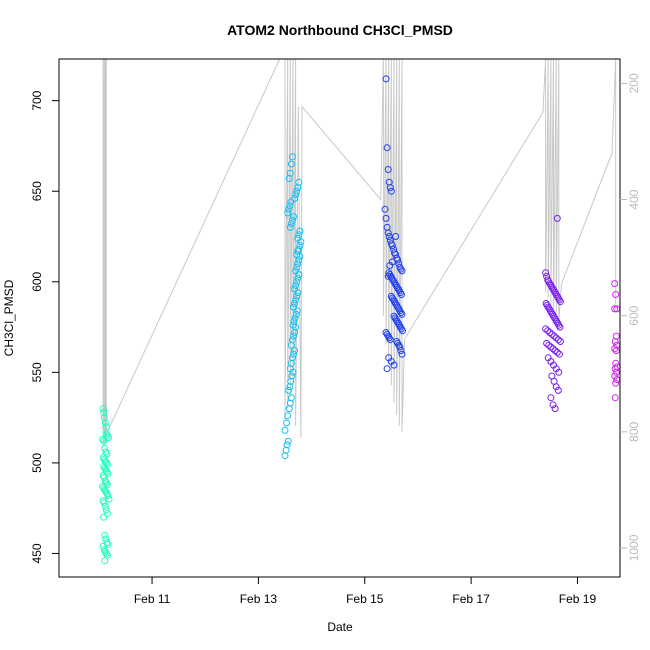 The image size is (650, 650). What do you see at coordinates (37, 372) in the screenshot?
I see `y-tick-label: 550` at bounding box center [37, 372].